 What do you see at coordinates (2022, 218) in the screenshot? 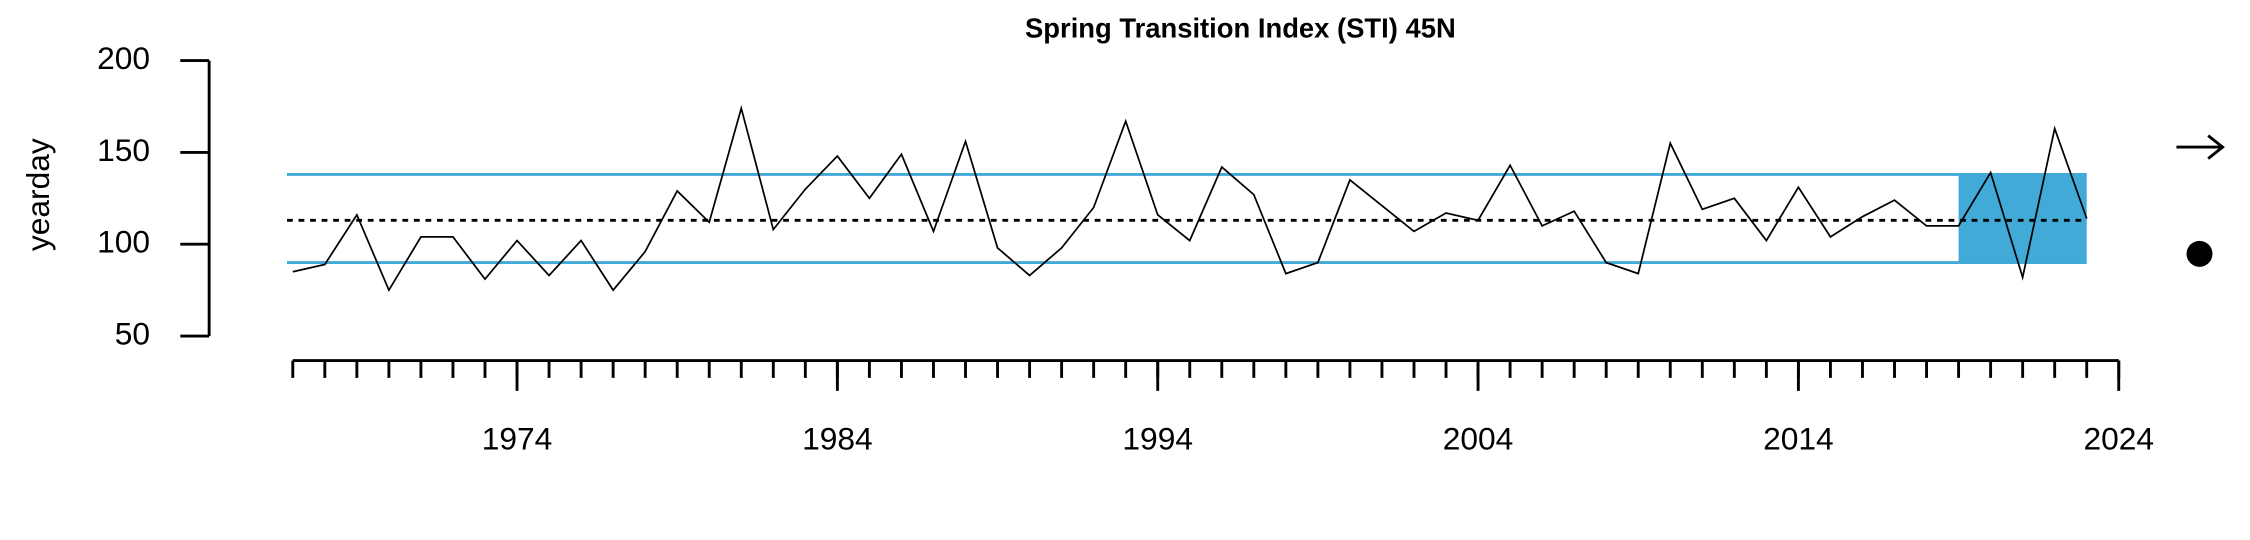
I see `highlight-box` at bounding box center [2022, 218].